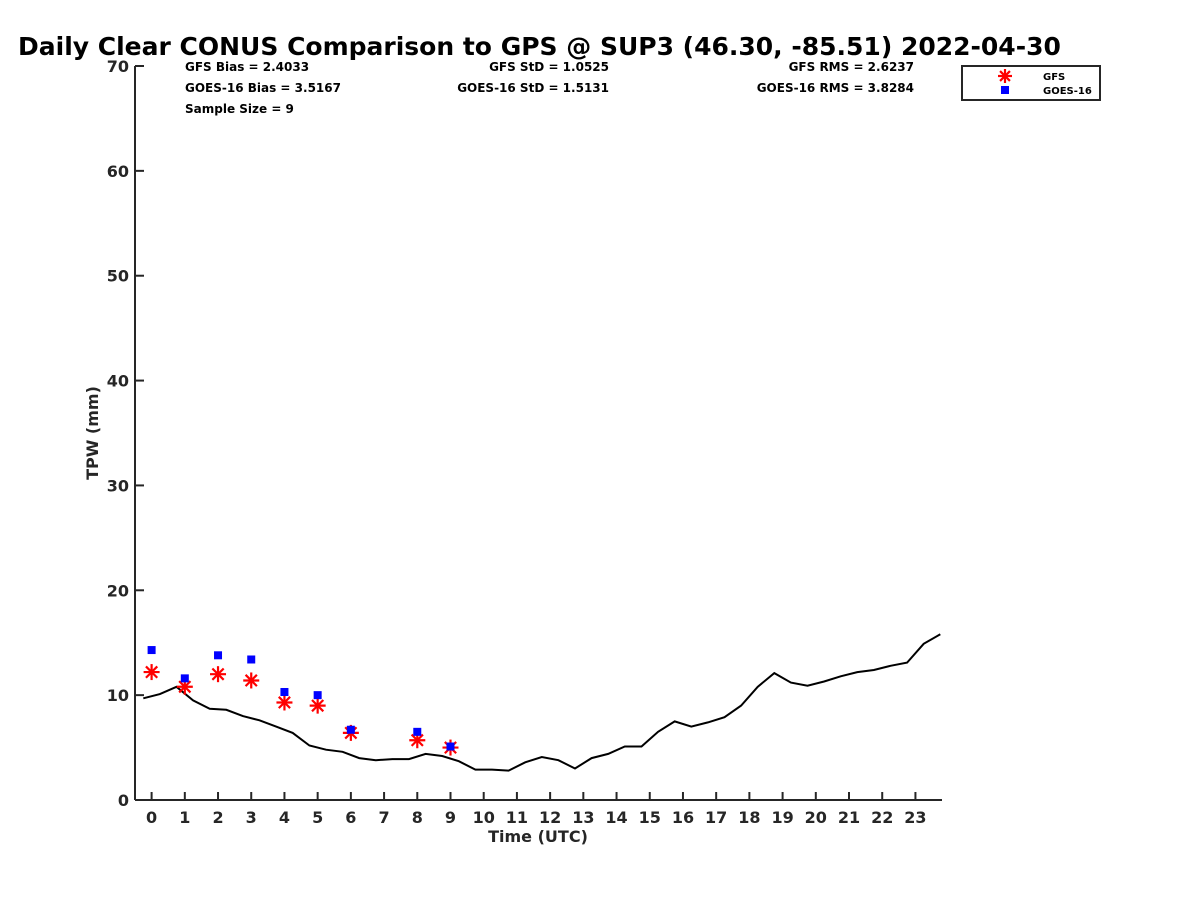 This screenshot has height=900, width=1200. Describe the element at coordinates (239, 109) in the screenshot. I see `stat-sample-size: Sample Size = 9` at that location.